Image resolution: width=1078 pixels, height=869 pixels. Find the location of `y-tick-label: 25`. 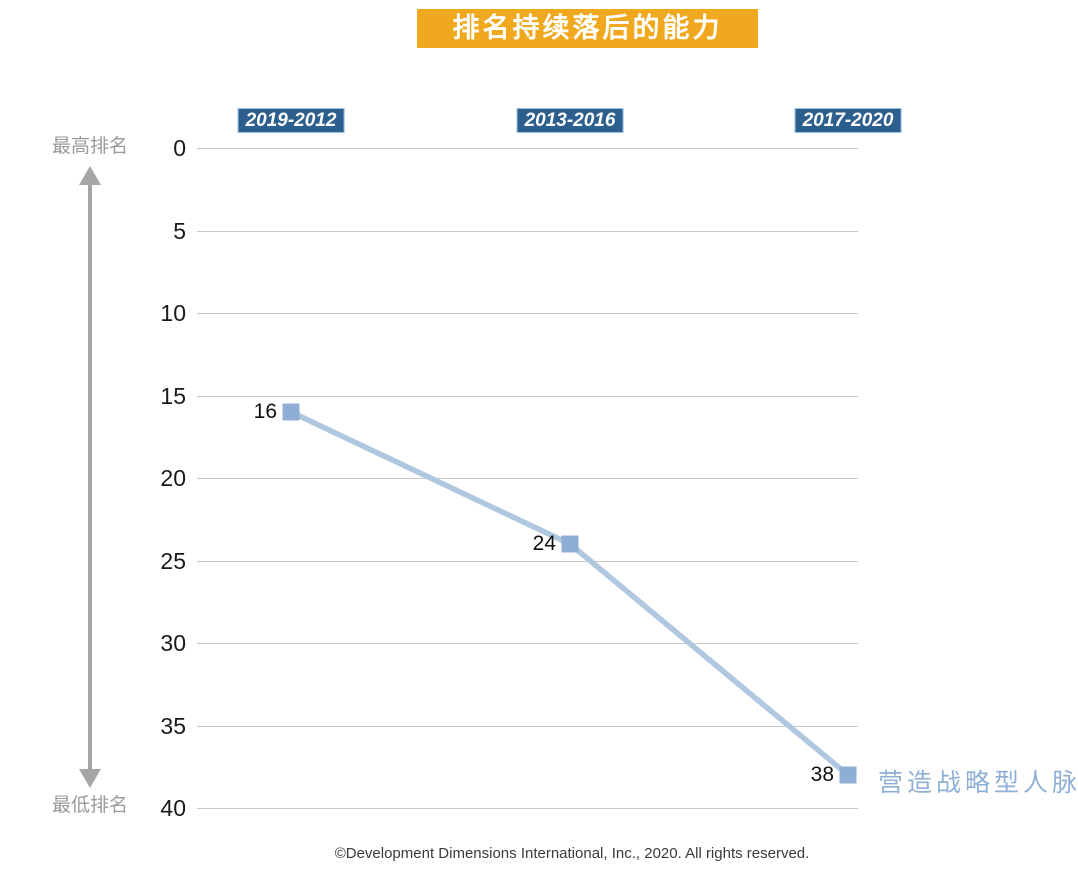

y-tick-label: 25 is located at coordinates (173, 560).